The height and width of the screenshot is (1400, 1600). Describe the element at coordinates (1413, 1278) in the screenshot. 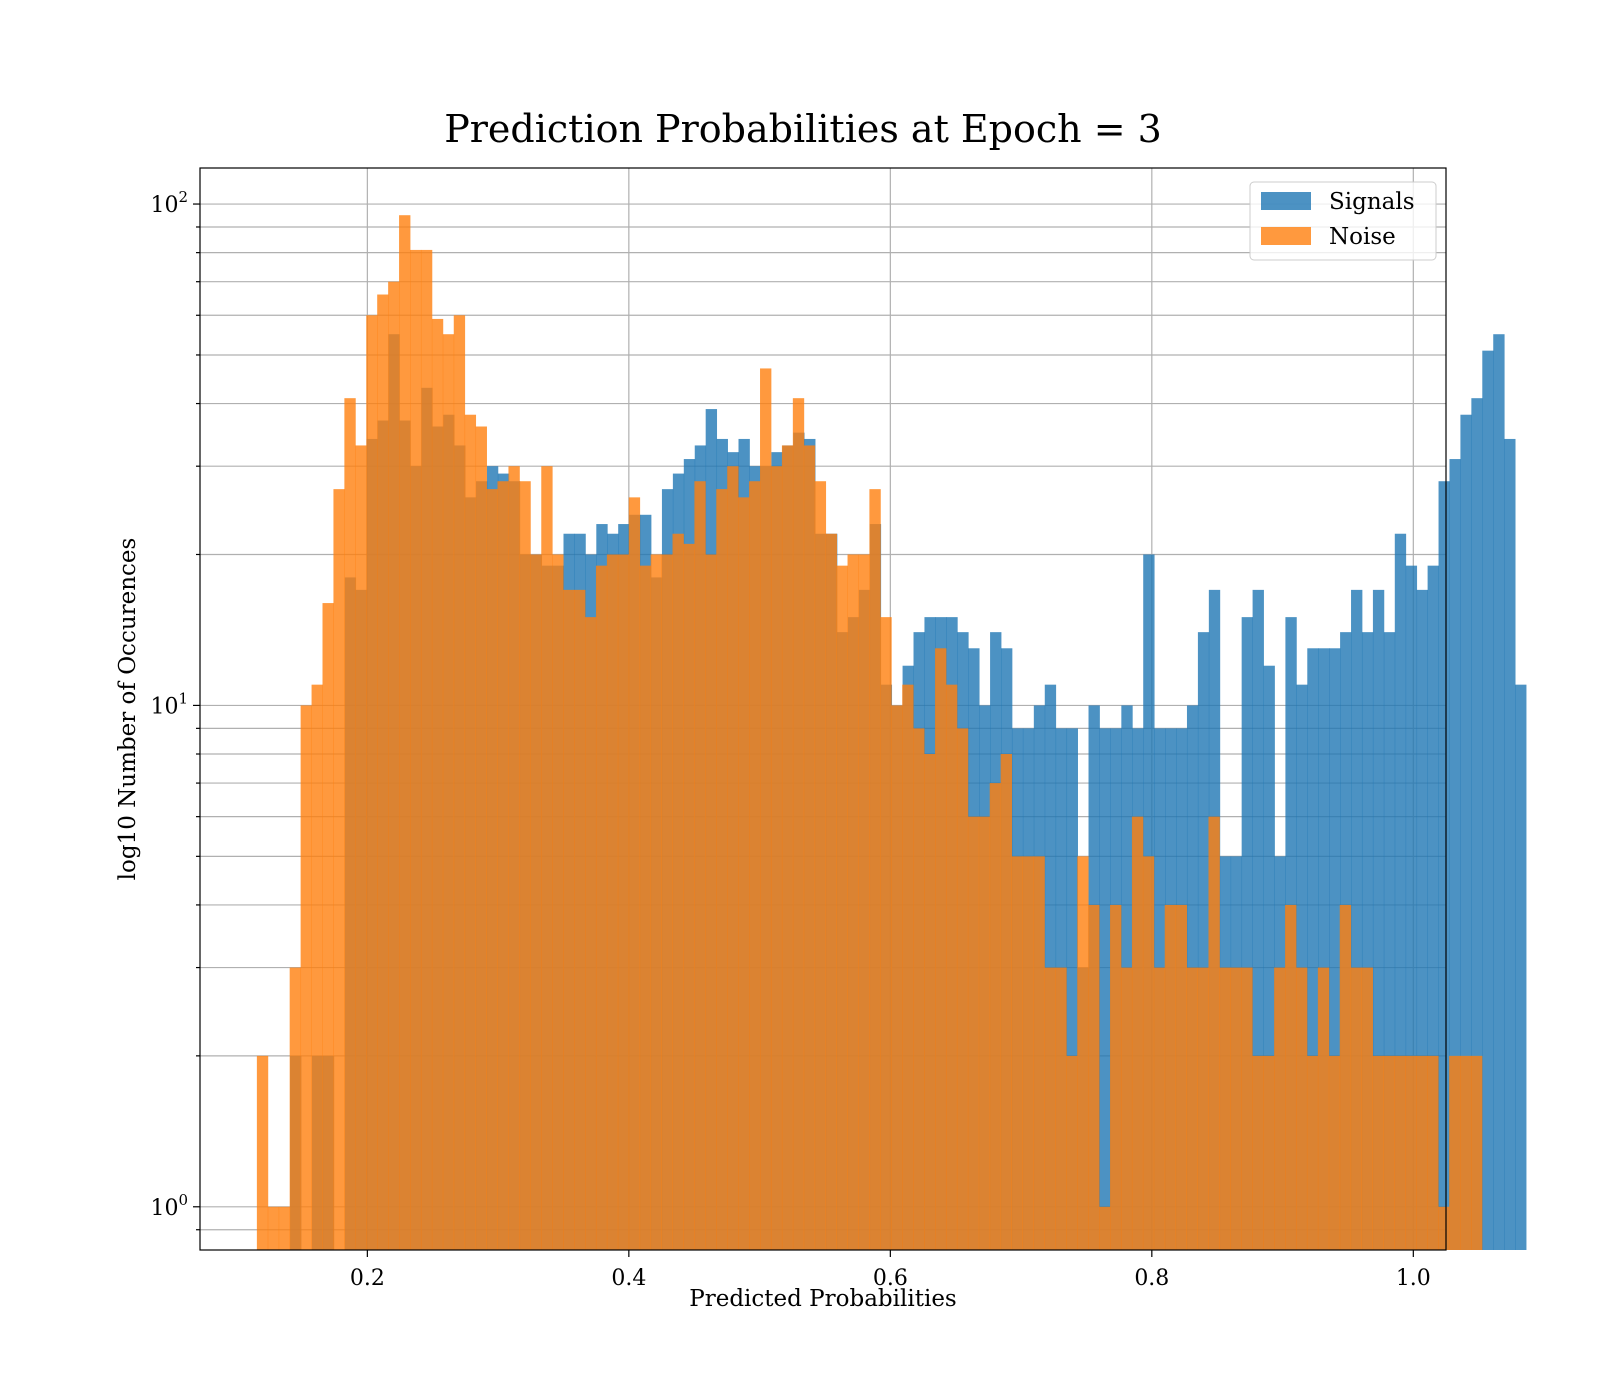

I see `x-tick-label: 1.0` at that location.